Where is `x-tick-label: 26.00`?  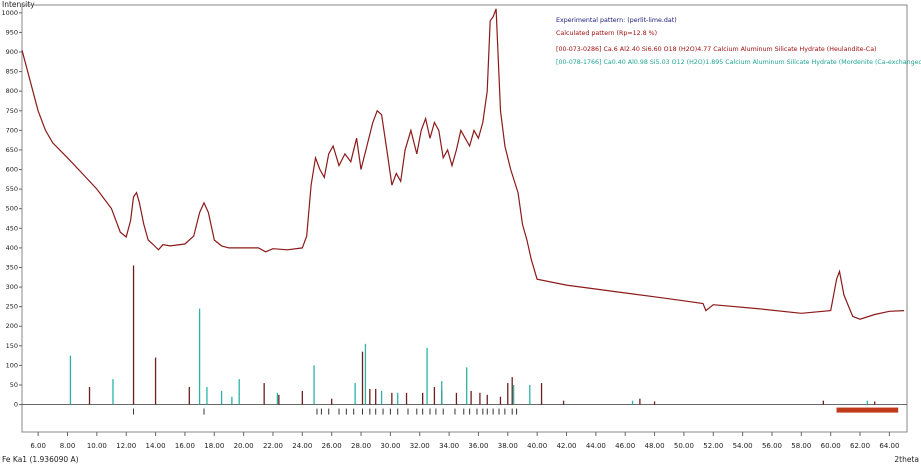 x-tick-label: 26.00 is located at coordinates (332, 446).